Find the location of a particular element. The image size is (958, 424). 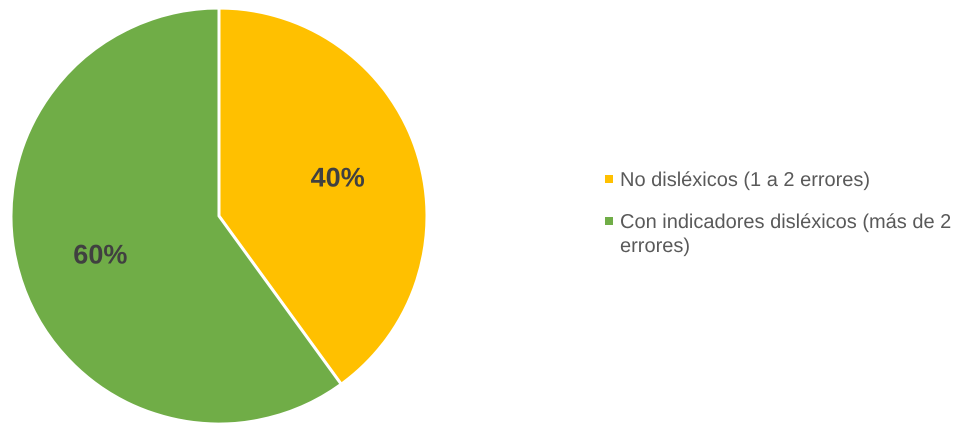

legend-label: No disléxicos (1 a 2 errores) is located at coordinates (745, 180).